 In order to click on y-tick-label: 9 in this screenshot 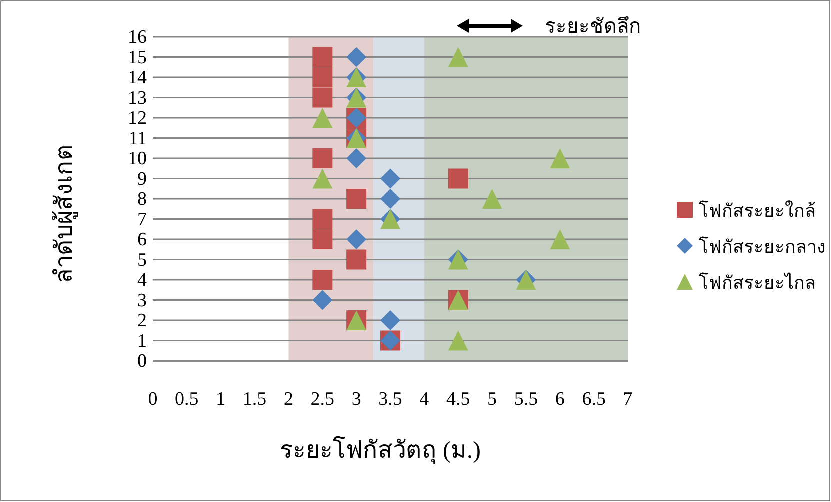, I will do `click(142, 179)`.